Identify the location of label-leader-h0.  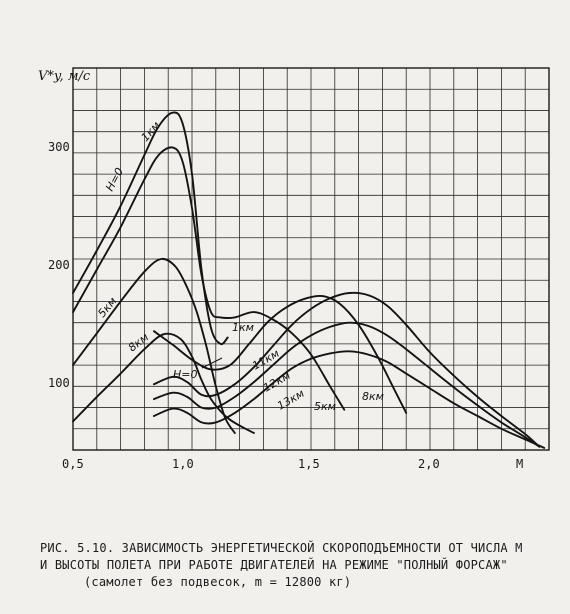
(212, 363).